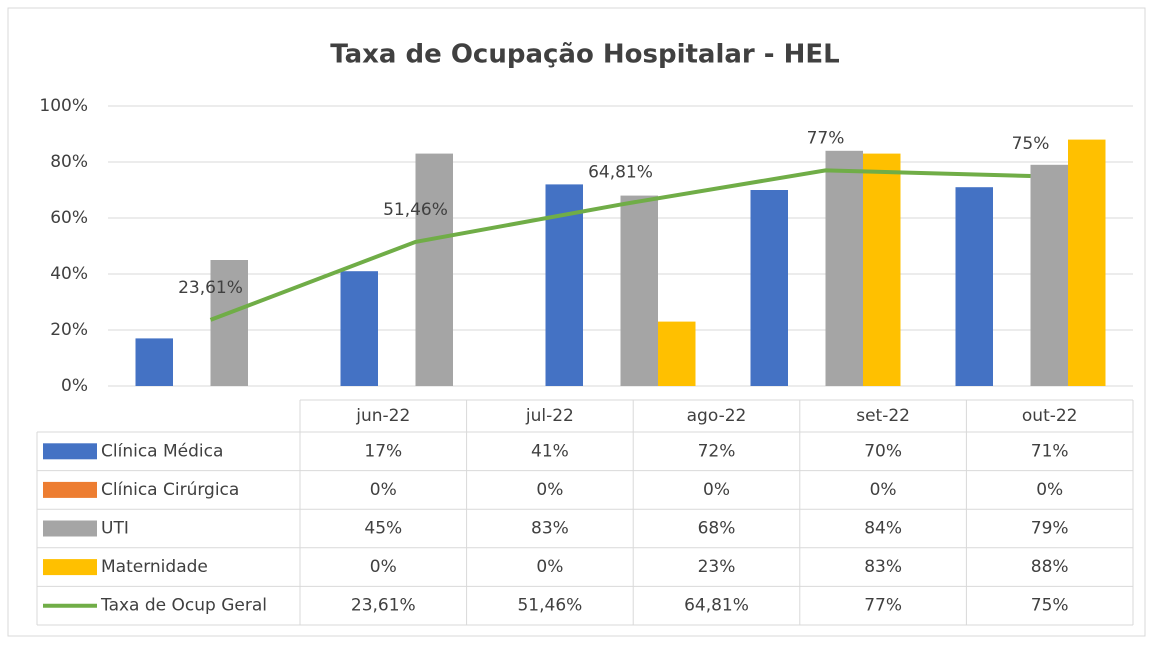  Describe the element at coordinates (883, 606) in the screenshot. I see `table-cell: 77%` at that location.